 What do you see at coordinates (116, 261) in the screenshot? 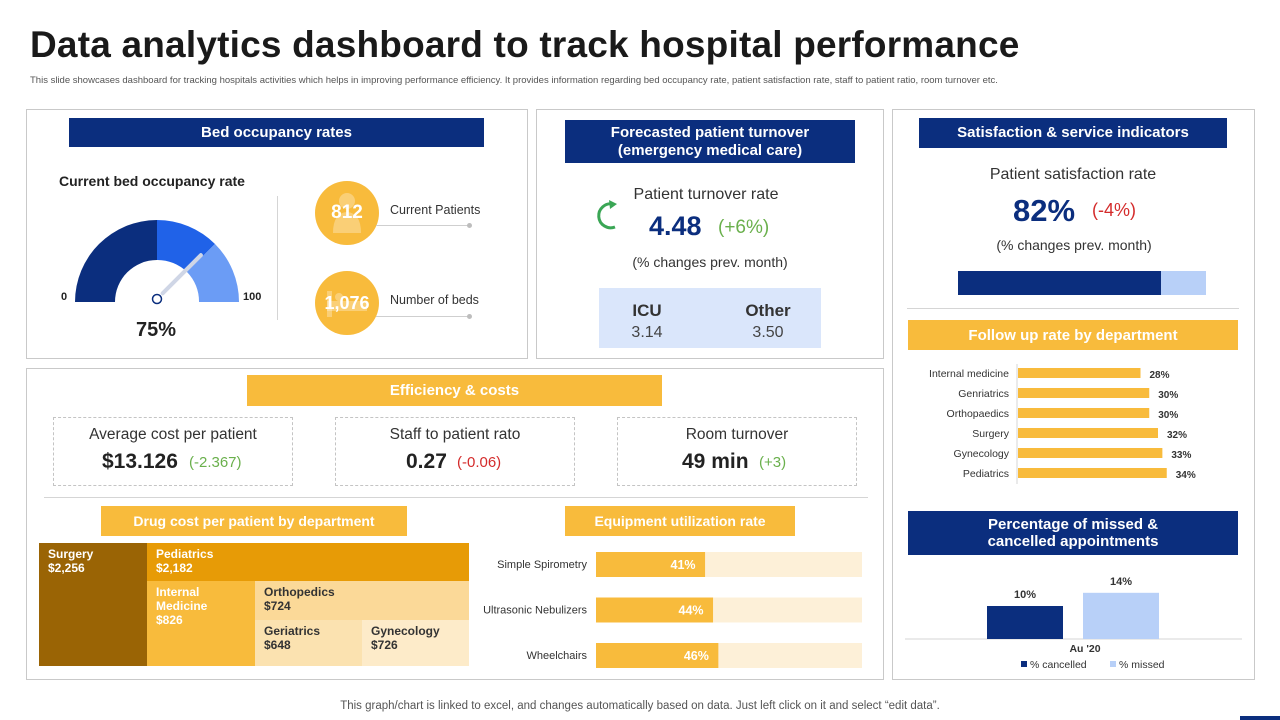
I see `gauge-segment-dark` at bounding box center [116, 261].